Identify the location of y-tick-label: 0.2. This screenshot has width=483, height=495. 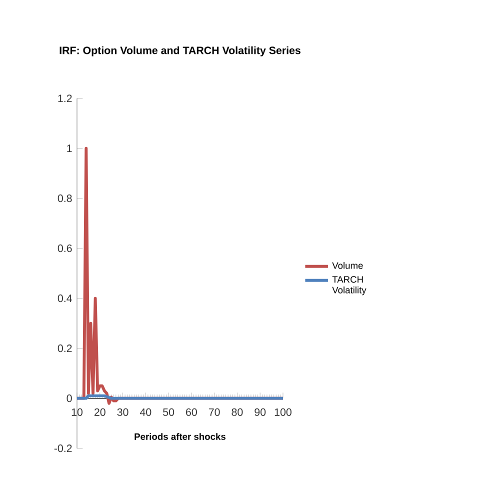
(65, 348).